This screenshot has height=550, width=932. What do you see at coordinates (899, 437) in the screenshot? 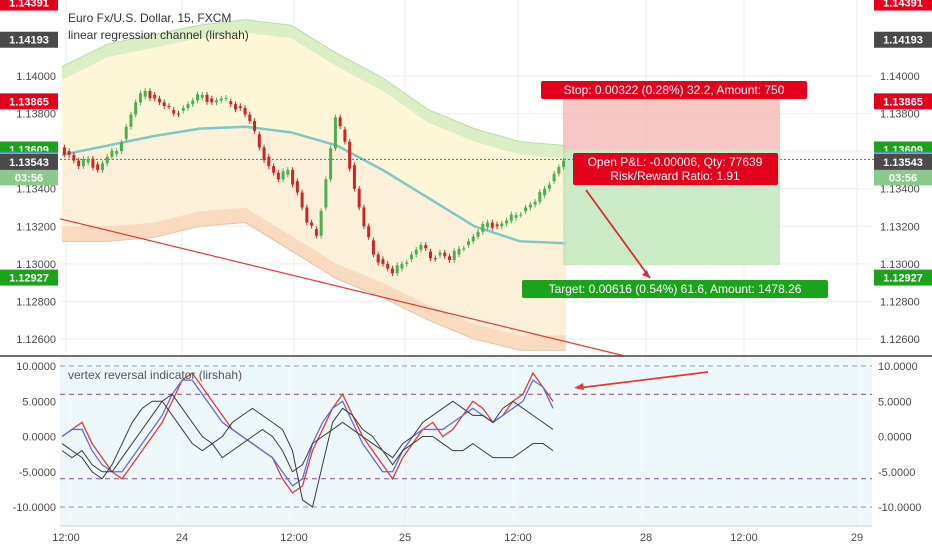
I see `right-oscillator-axis: 10.0000 5.0000 0.0000 -5.0000 -10.0000` at bounding box center [899, 437].